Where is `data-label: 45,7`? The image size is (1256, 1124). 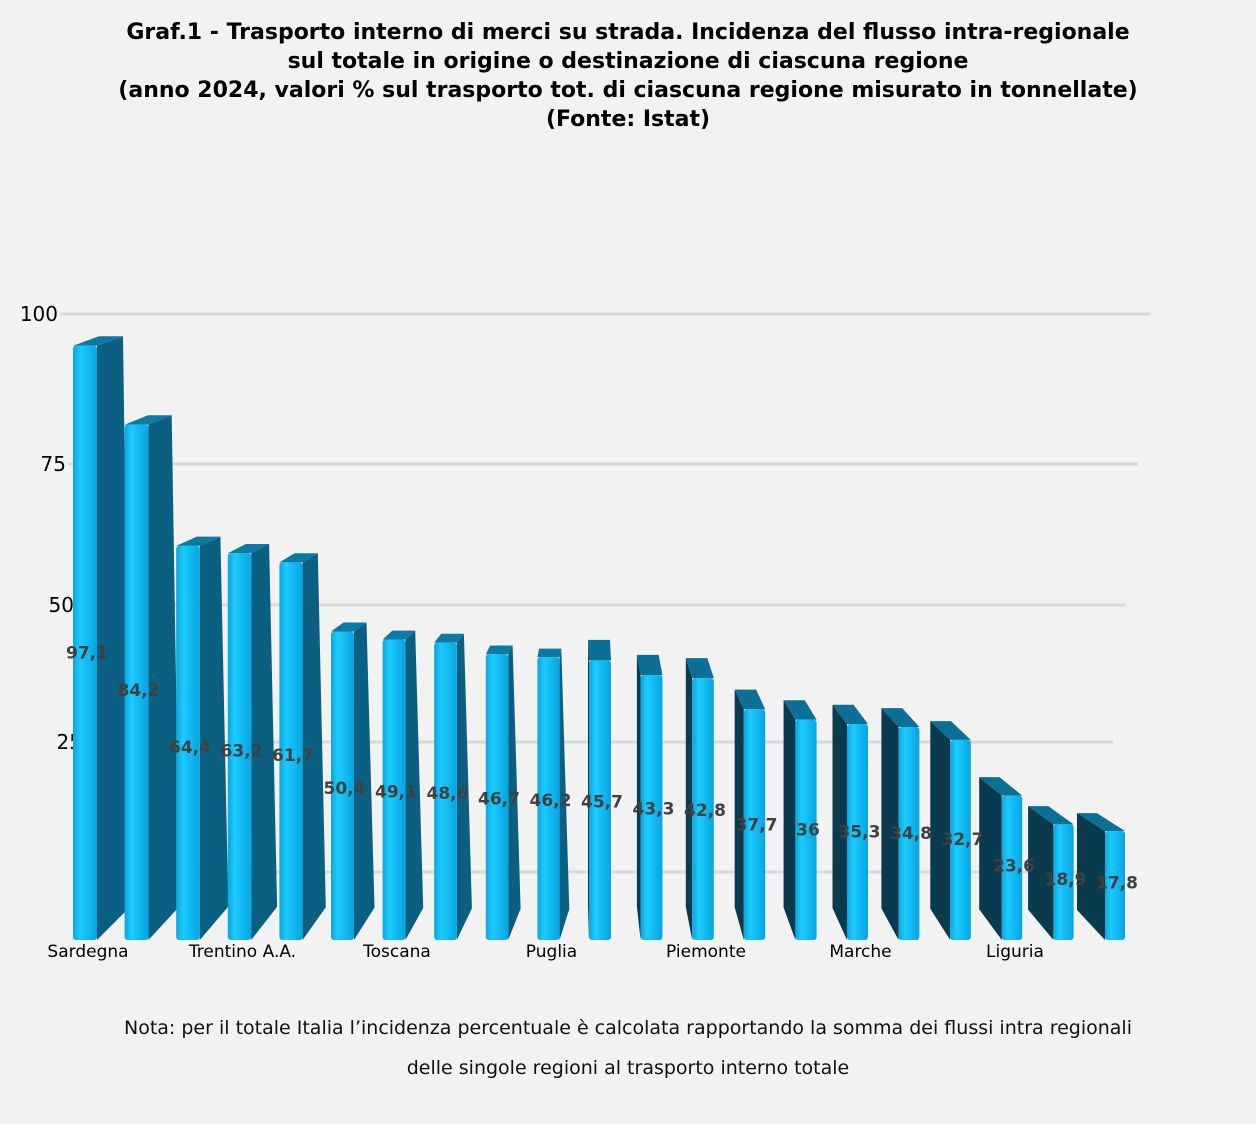 data-label: 45,7 is located at coordinates (602, 802).